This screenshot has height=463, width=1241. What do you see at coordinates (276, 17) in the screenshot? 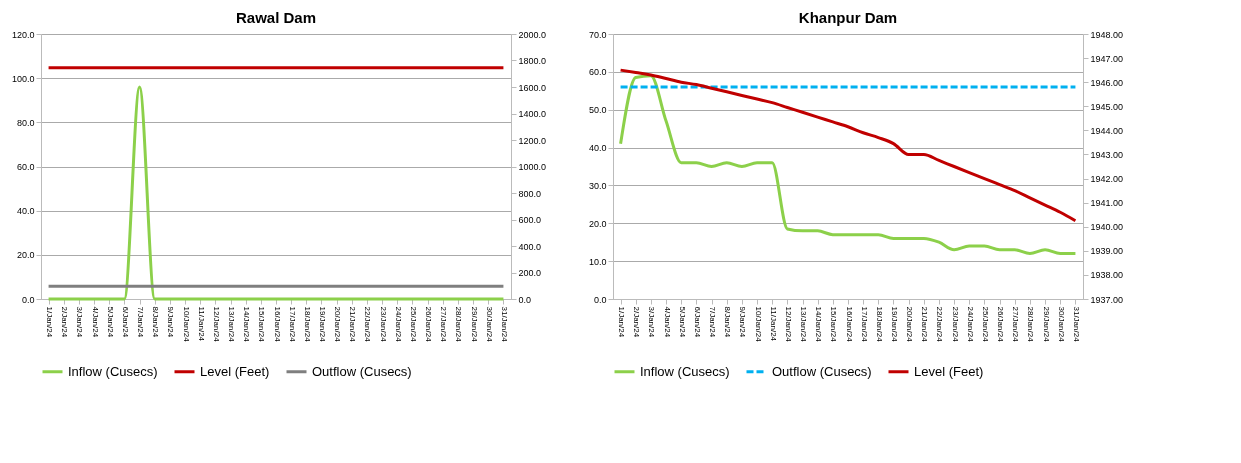
I see `chart-title: Rawal Dam` at bounding box center [276, 17].